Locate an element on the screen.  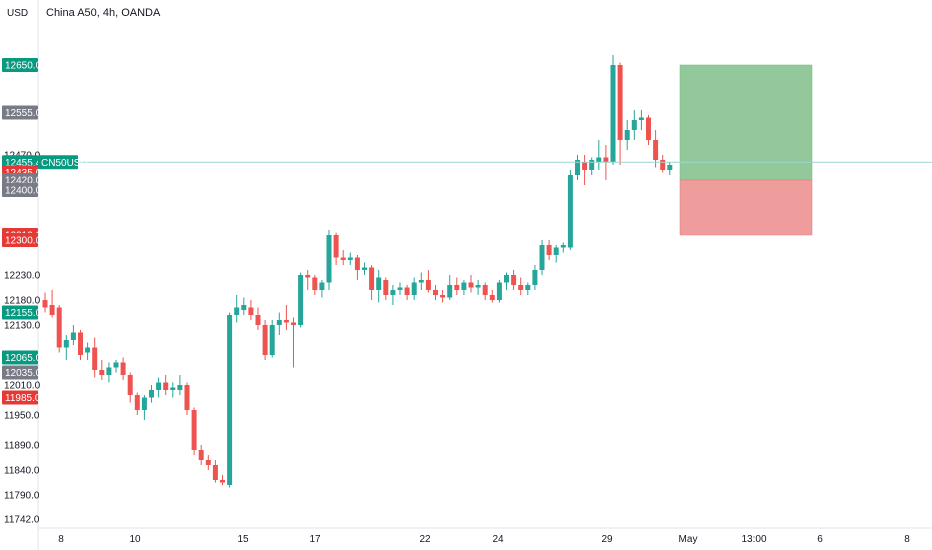
price-tick-label: 12010.0 is located at coordinates (22, 386).